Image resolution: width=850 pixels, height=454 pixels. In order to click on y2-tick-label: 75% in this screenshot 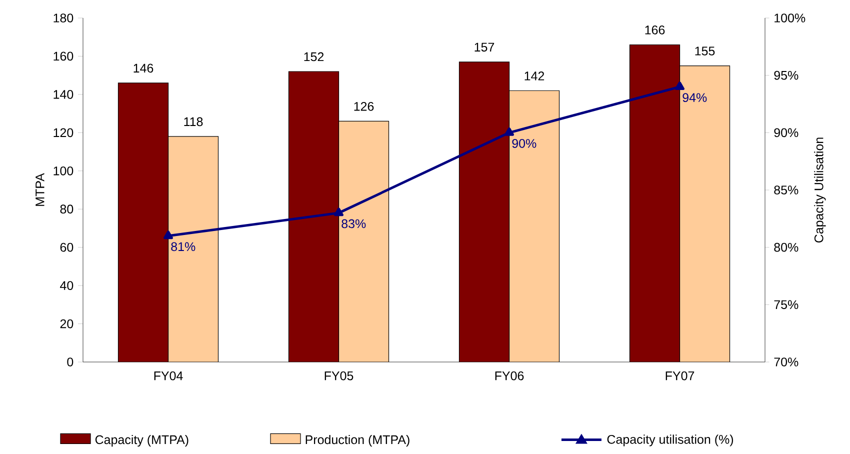, I will do `click(786, 305)`.